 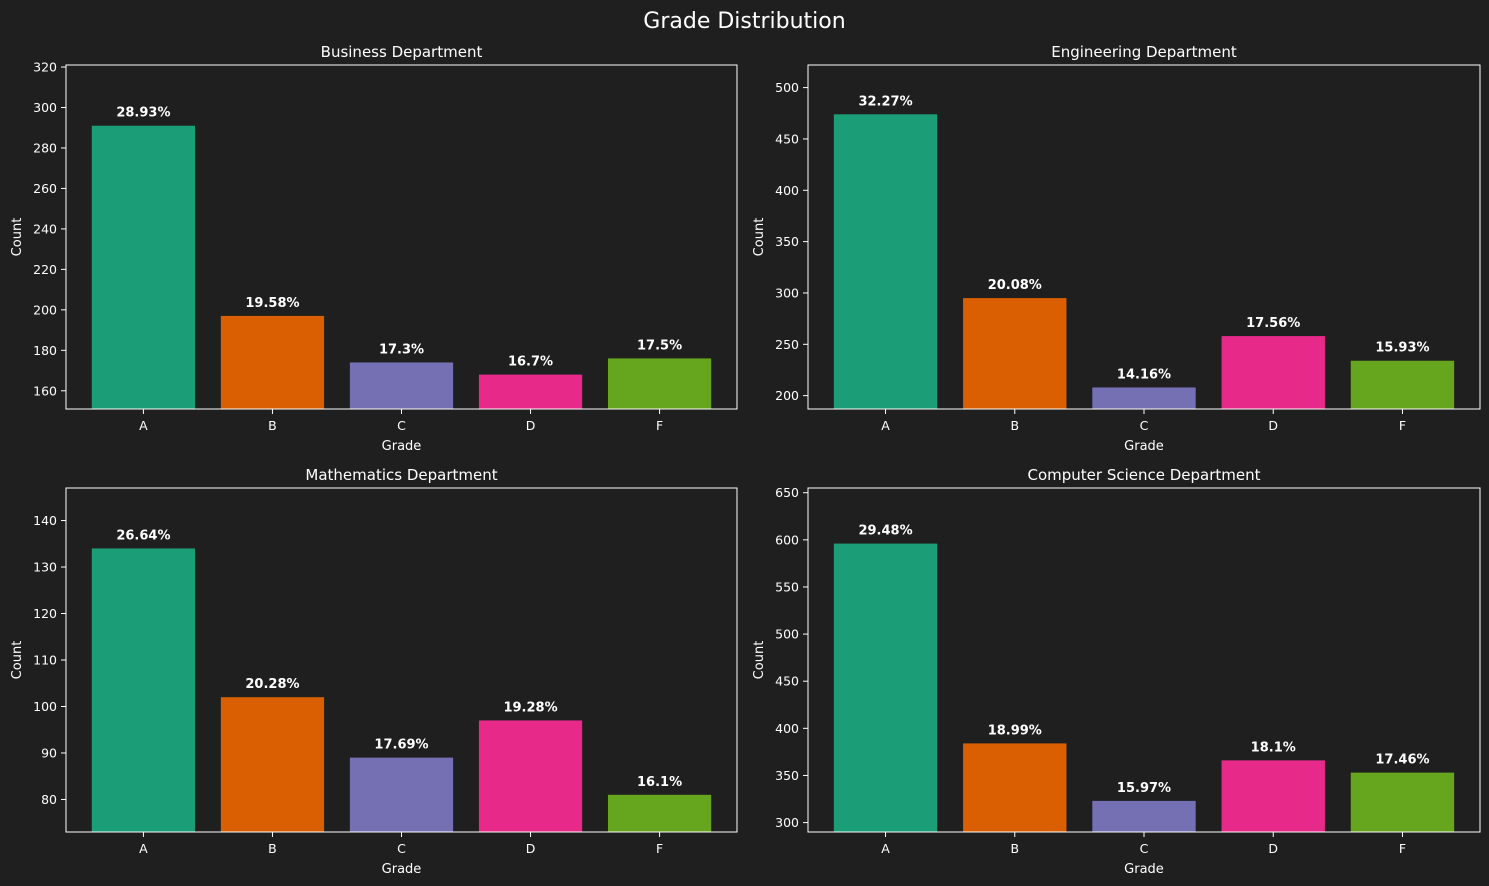 I want to click on y-tick-label: 110, so click(x=45, y=660).